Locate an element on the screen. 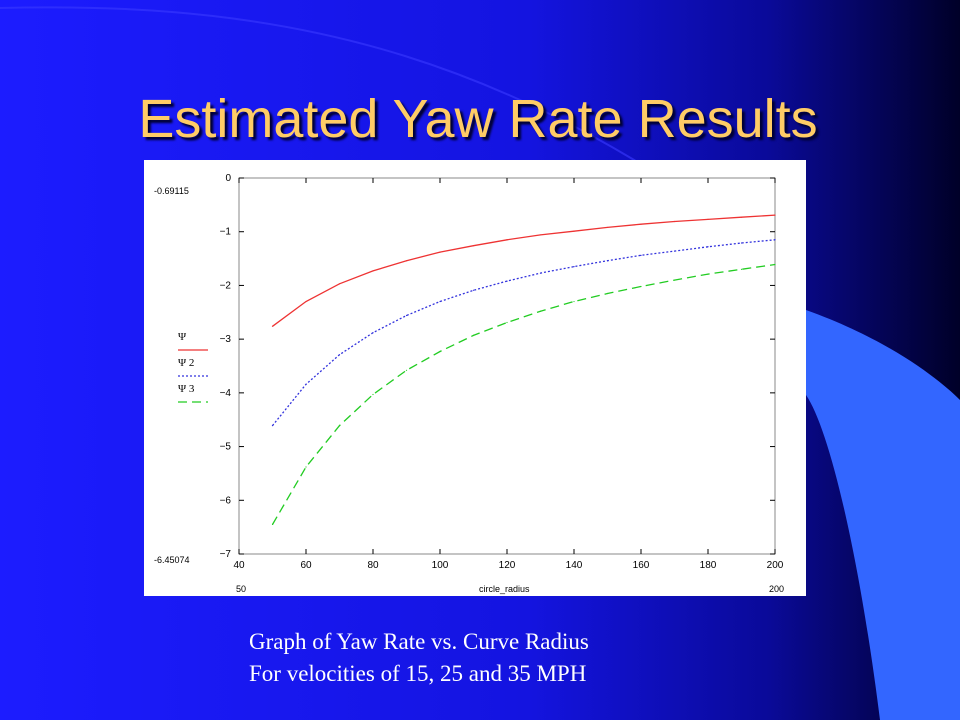  y-tick-label: −1 is located at coordinates (226, 232).